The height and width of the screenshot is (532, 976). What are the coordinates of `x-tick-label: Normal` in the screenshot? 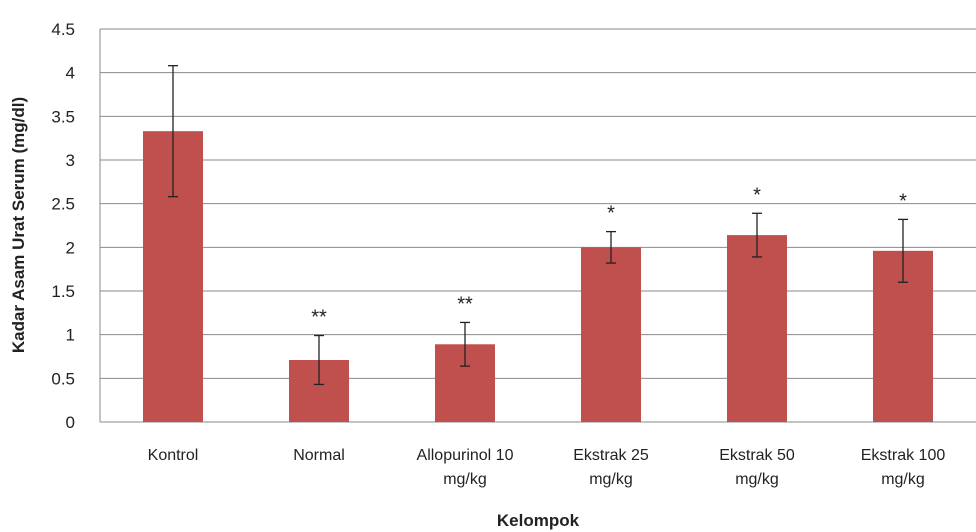 It's located at (319, 455).